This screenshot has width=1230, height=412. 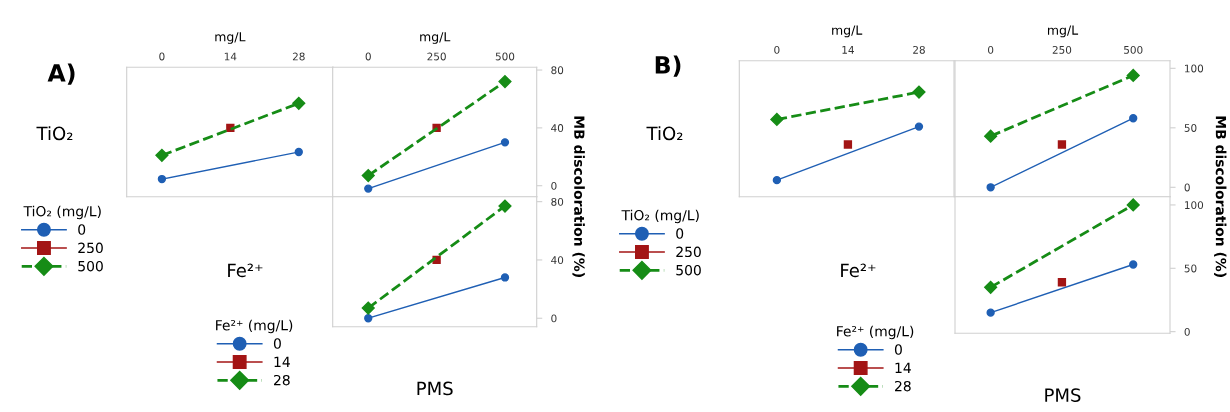 What do you see at coordinates (668, 66) in the screenshot?
I see `chart-title: B)` at bounding box center [668, 66].